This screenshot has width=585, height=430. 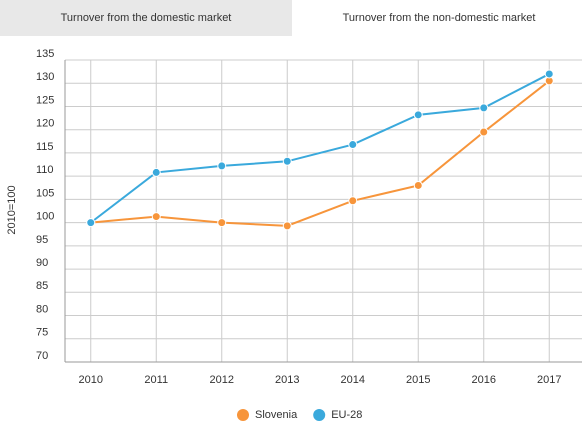 What do you see at coordinates (45, 77) in the screenshot?
I see `y-tick-label: 130` at bounding box center [45, 77].